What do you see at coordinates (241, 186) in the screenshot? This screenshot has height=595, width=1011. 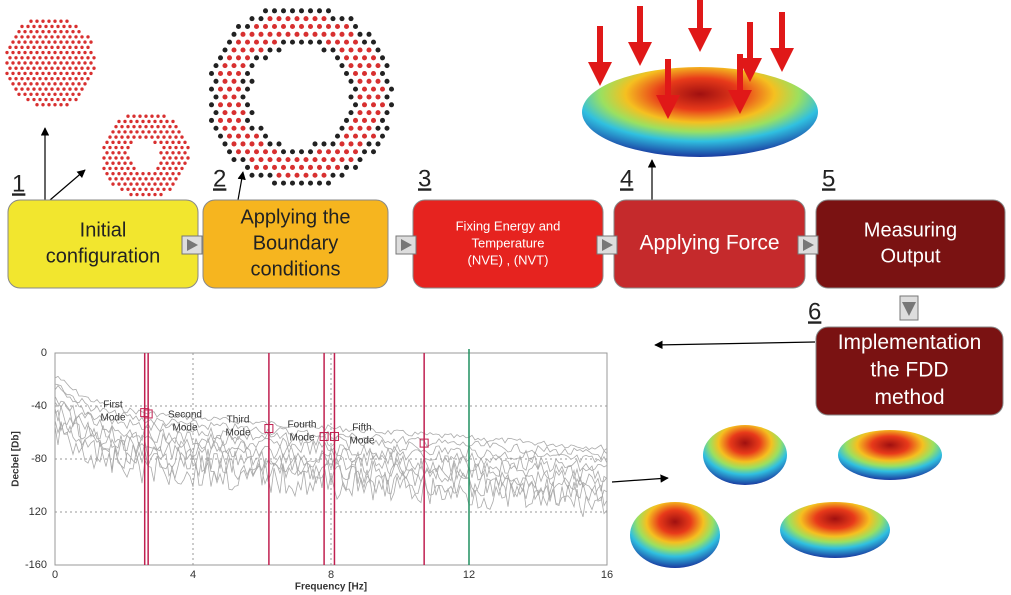 I see `arrow` at bounding box center [241, 186].